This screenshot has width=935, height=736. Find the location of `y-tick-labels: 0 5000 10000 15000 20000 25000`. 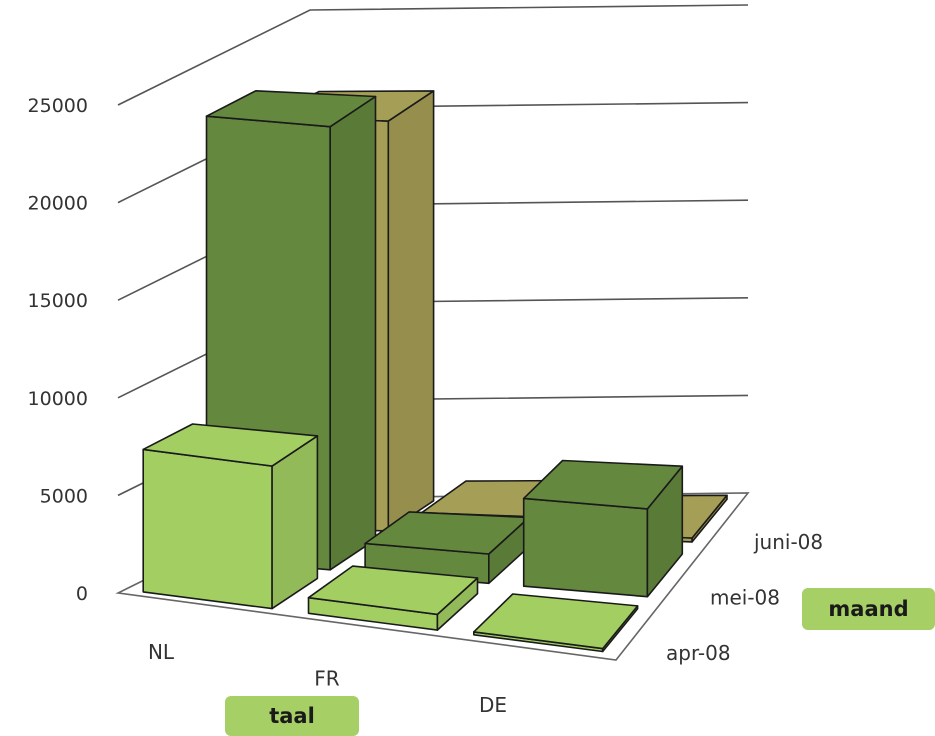

y-tick-labels: 0 5000 10000 15000 20000 25000 is located at coordinates (58, 350).